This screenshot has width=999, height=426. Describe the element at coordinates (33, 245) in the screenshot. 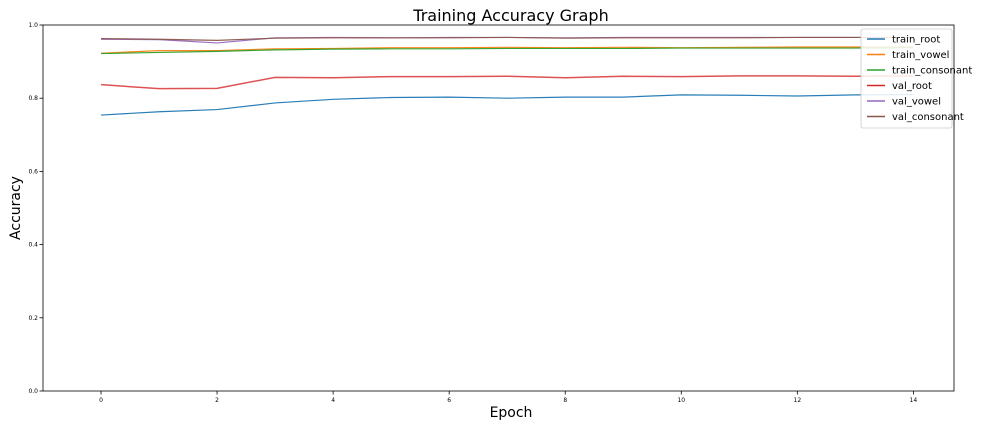

I see `y-tick-label: 0.4` at that location.